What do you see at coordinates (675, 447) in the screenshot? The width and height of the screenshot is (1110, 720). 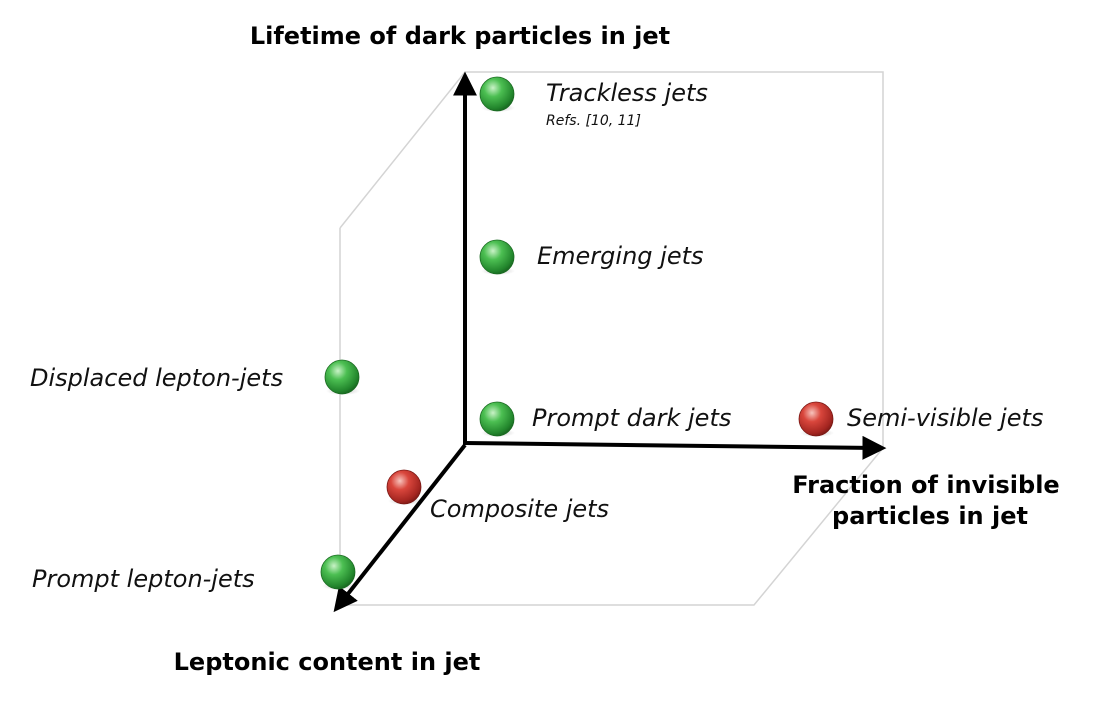 I see `horizontal-axis-arrow` at bounding box center [675, 447].